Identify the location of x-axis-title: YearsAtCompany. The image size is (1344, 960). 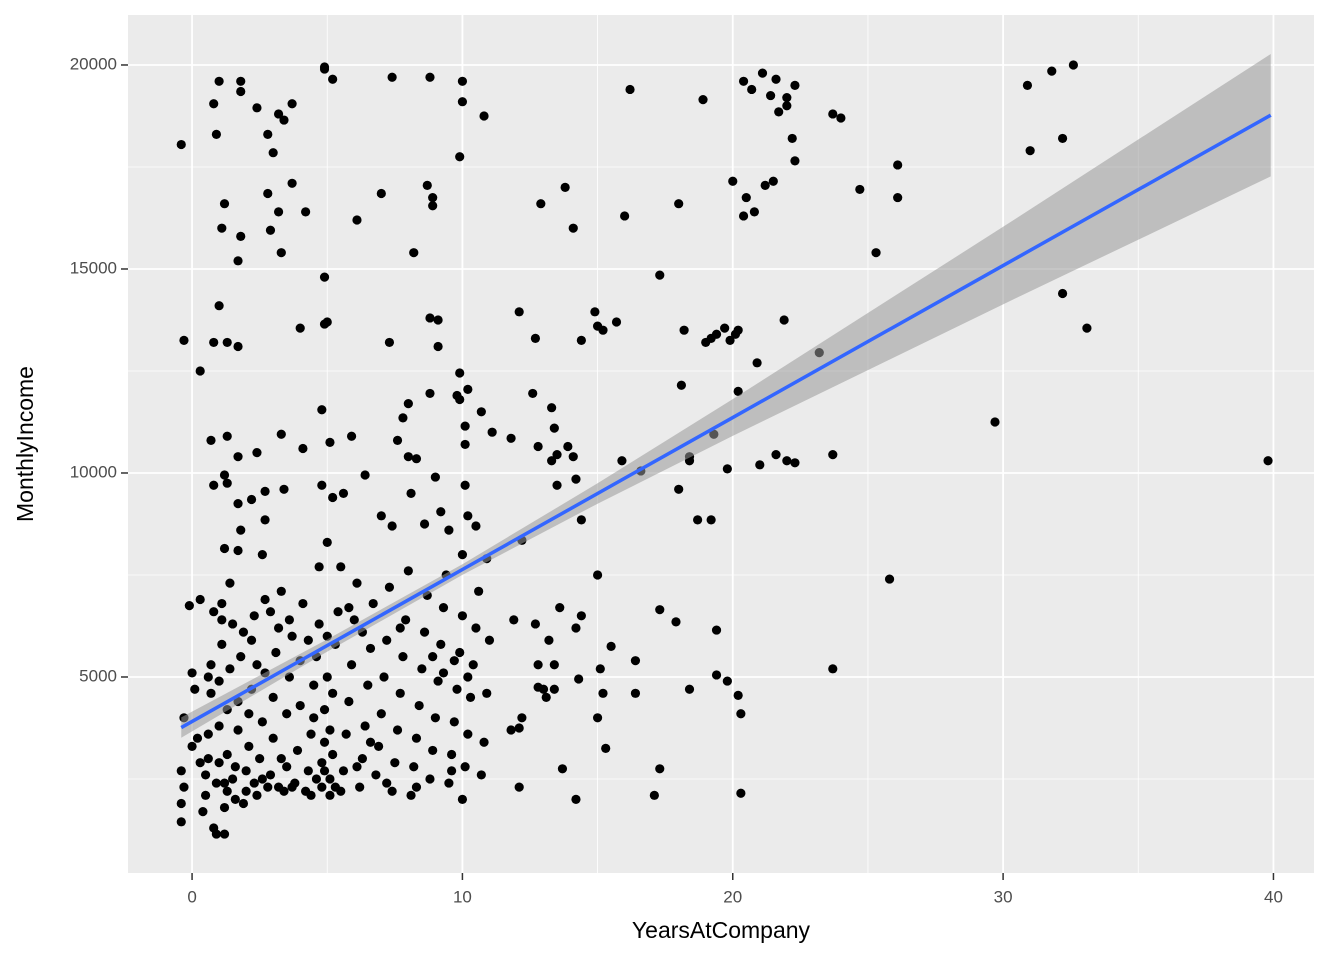
(721, 930).